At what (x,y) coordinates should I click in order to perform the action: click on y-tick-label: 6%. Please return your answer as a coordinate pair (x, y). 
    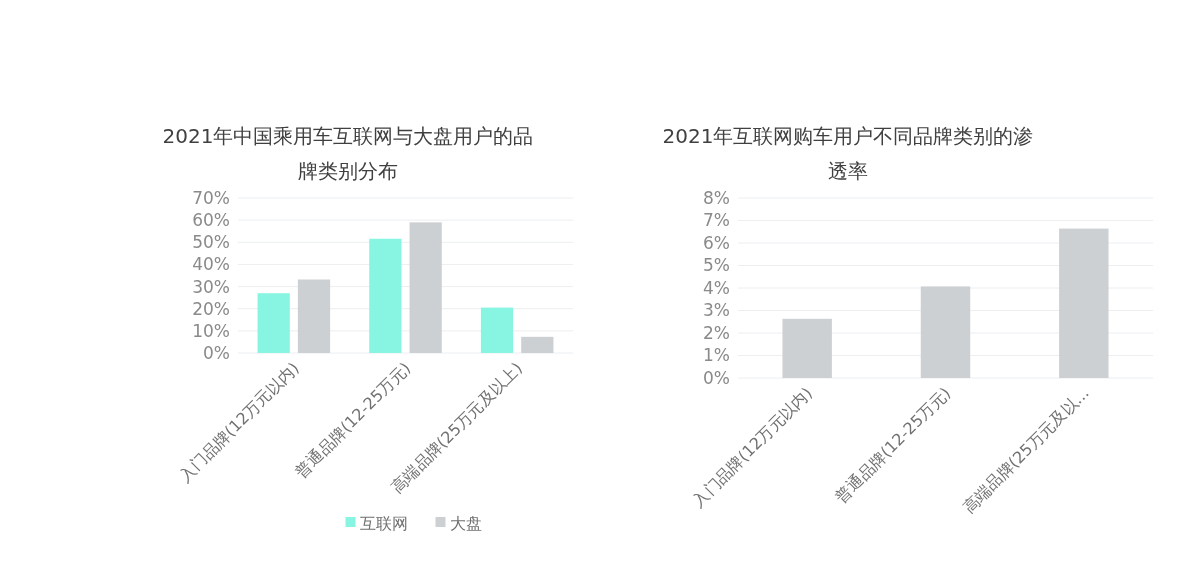
    Looking at the image, I should click on (716, 242).